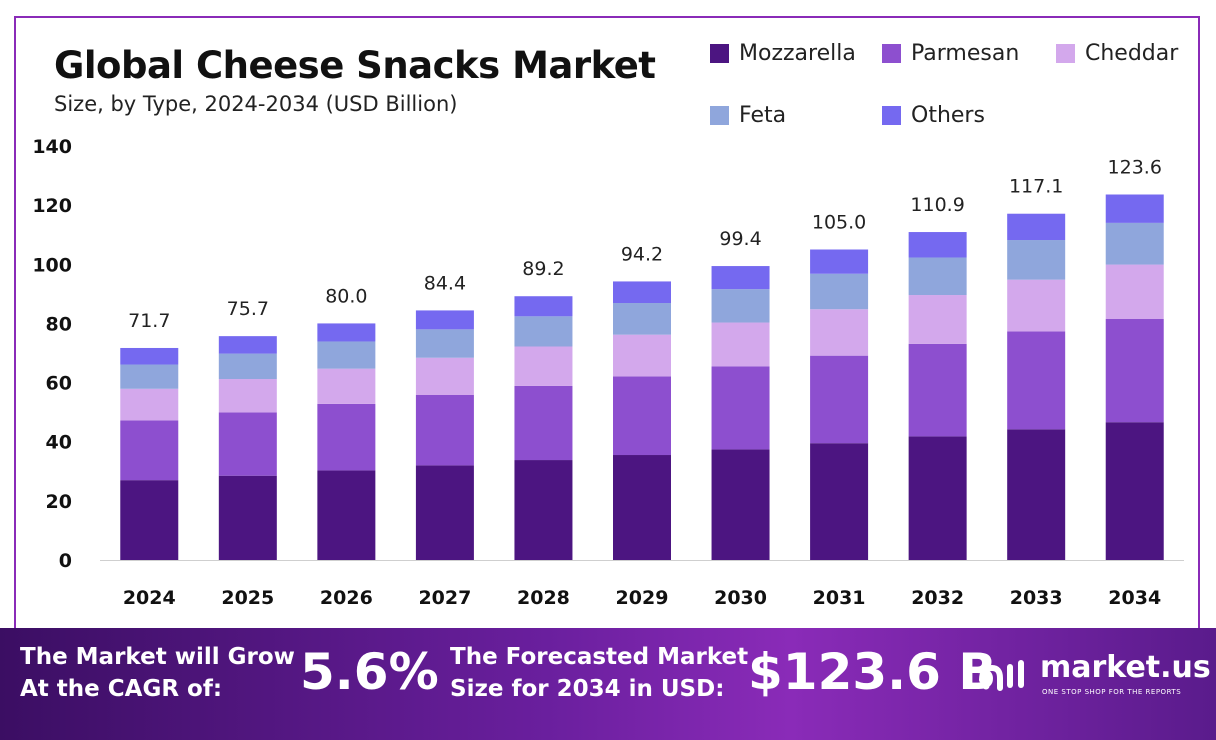  What do you see at coordinates (587, 689) in the screenshot?
I see `forecast-label-line2: Size for 2034 in USD:` at bounding box center [587, 689].